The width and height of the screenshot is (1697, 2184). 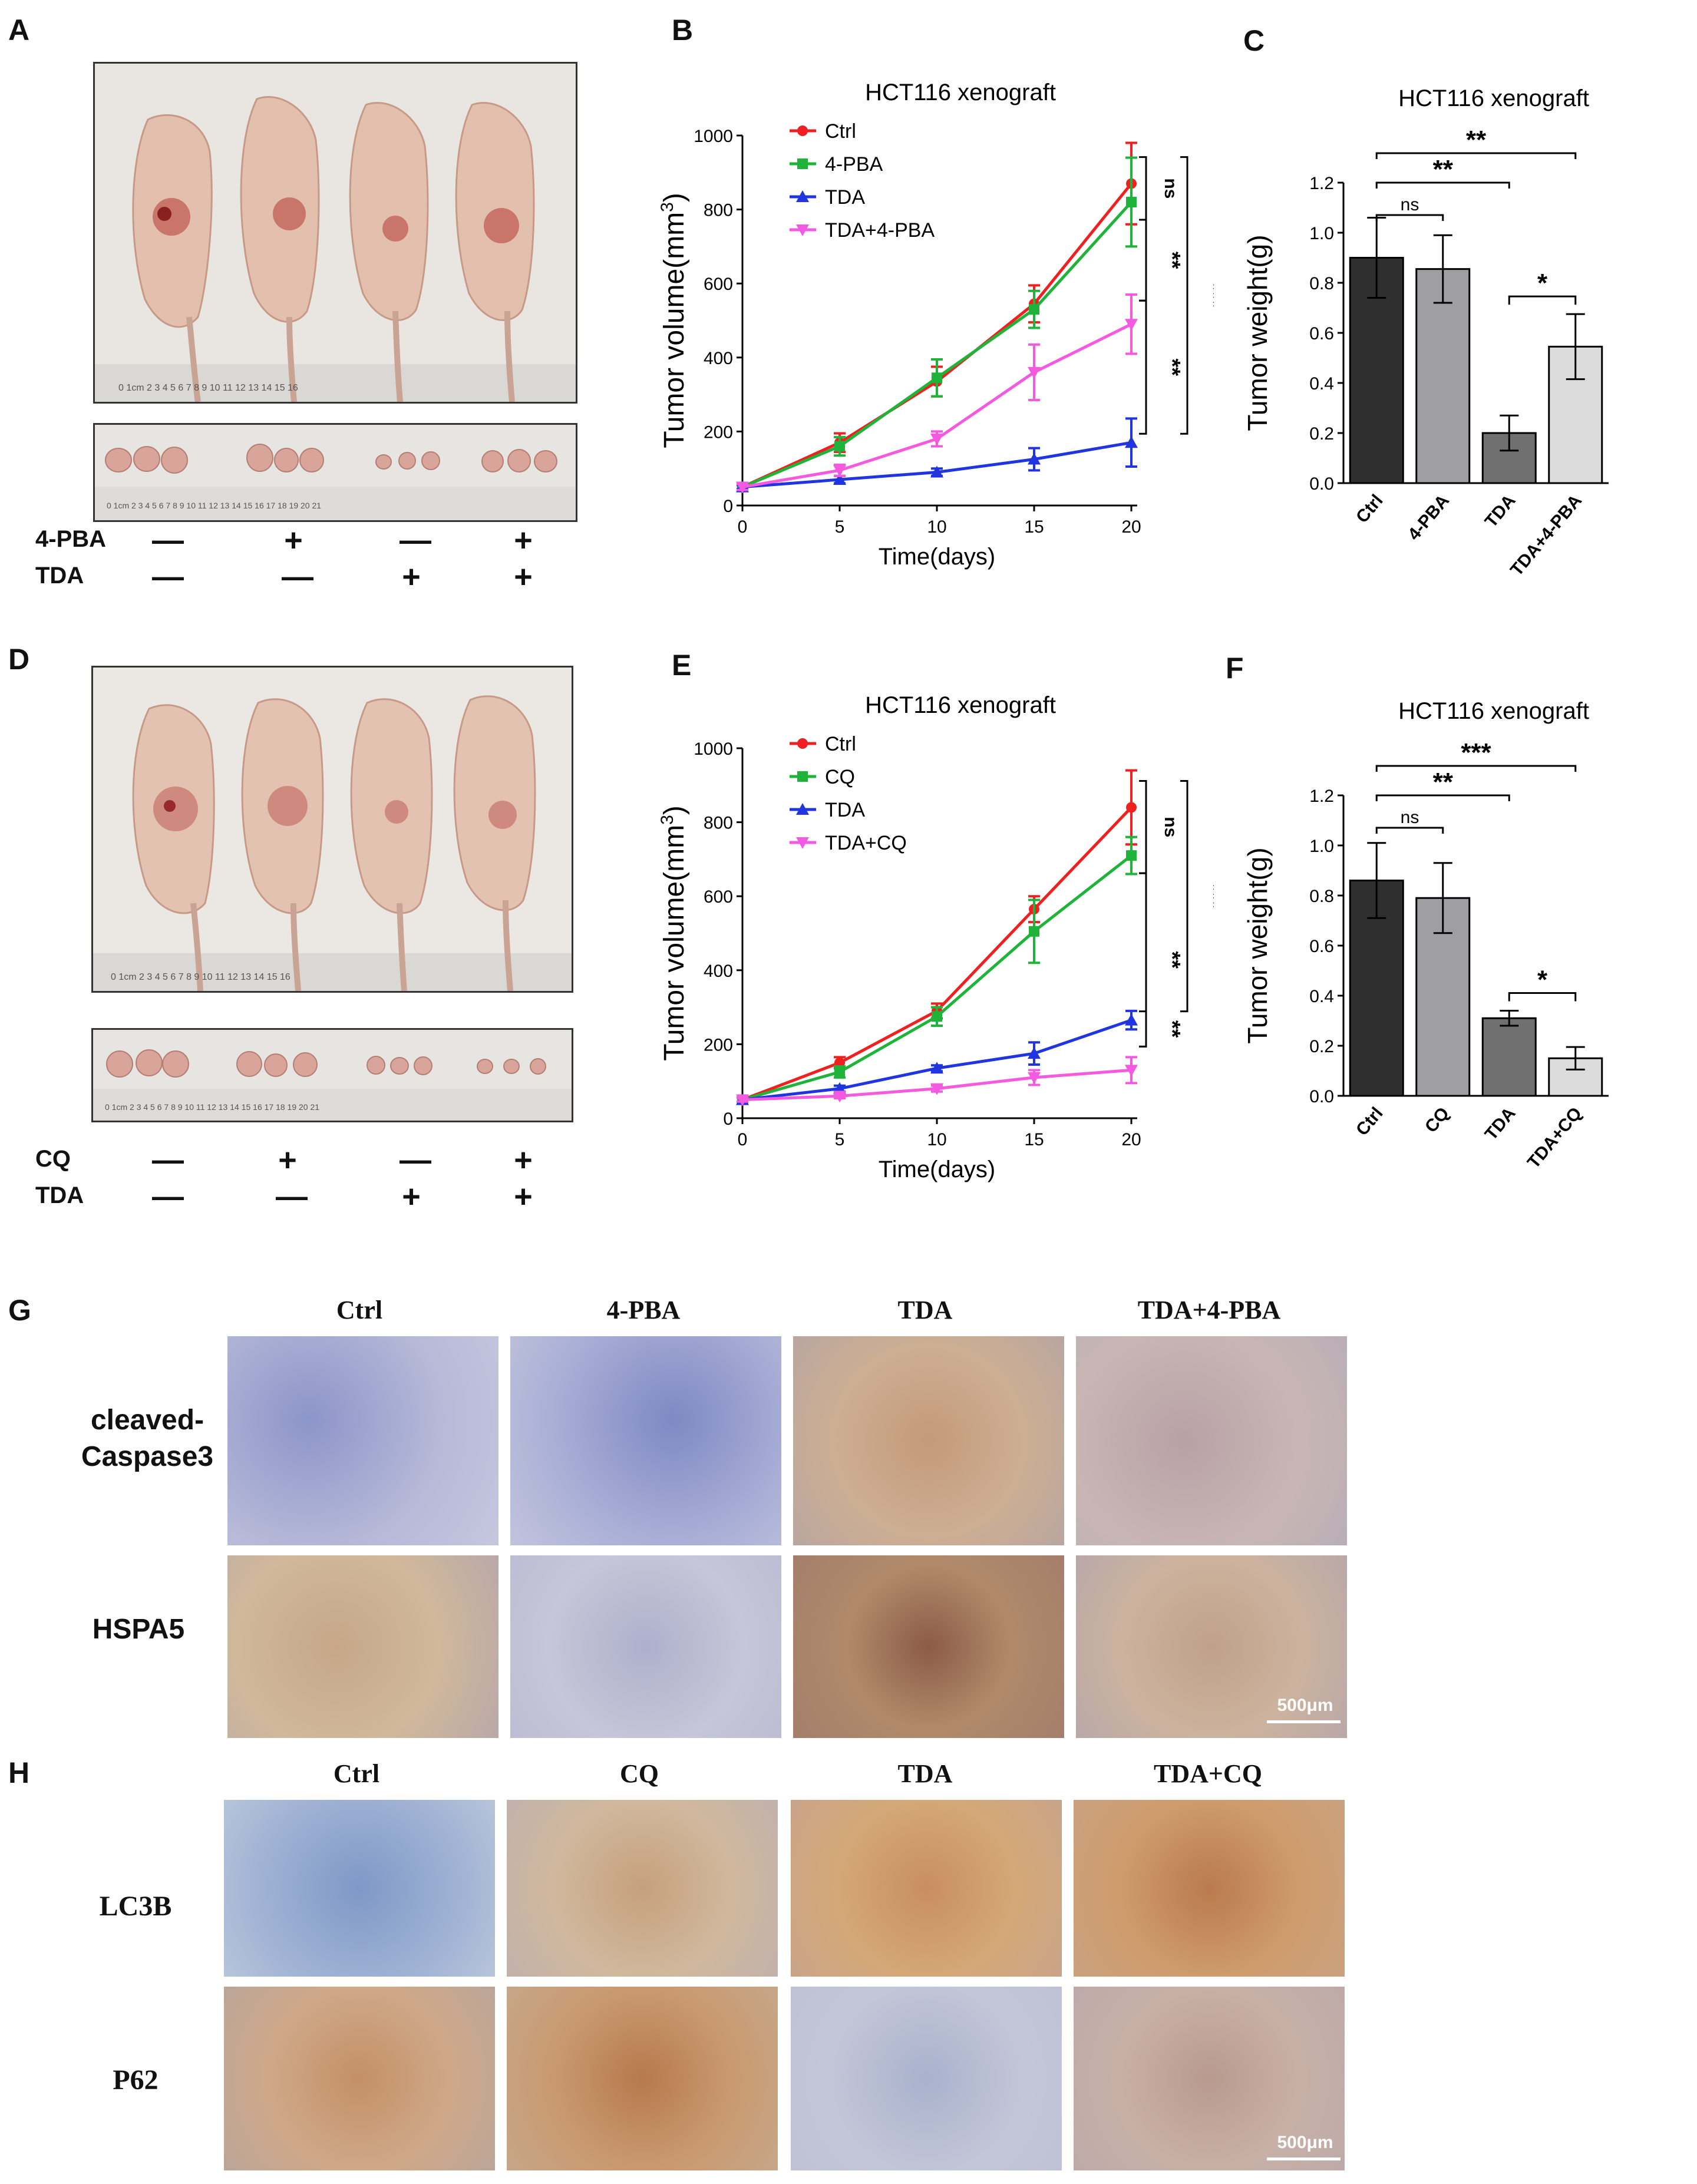 I want to click on sig-tda-combo-label: *, so click(x=1542, y=980).